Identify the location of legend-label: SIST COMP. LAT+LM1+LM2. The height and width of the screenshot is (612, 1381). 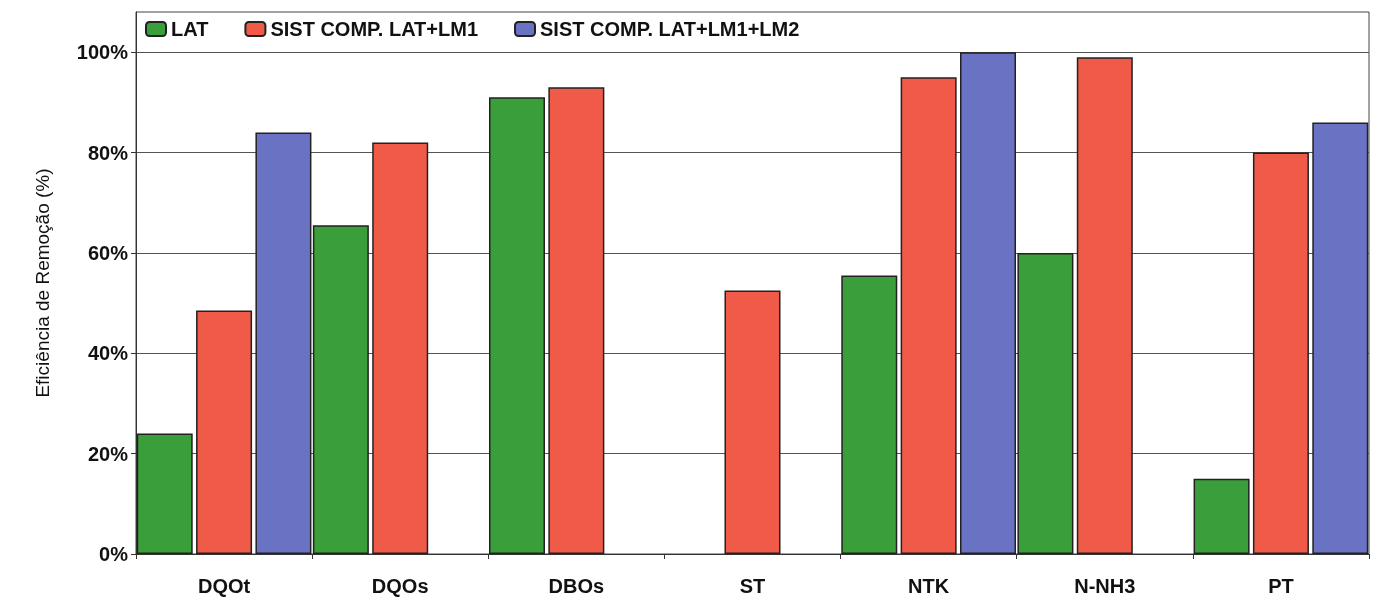
(670, 29).